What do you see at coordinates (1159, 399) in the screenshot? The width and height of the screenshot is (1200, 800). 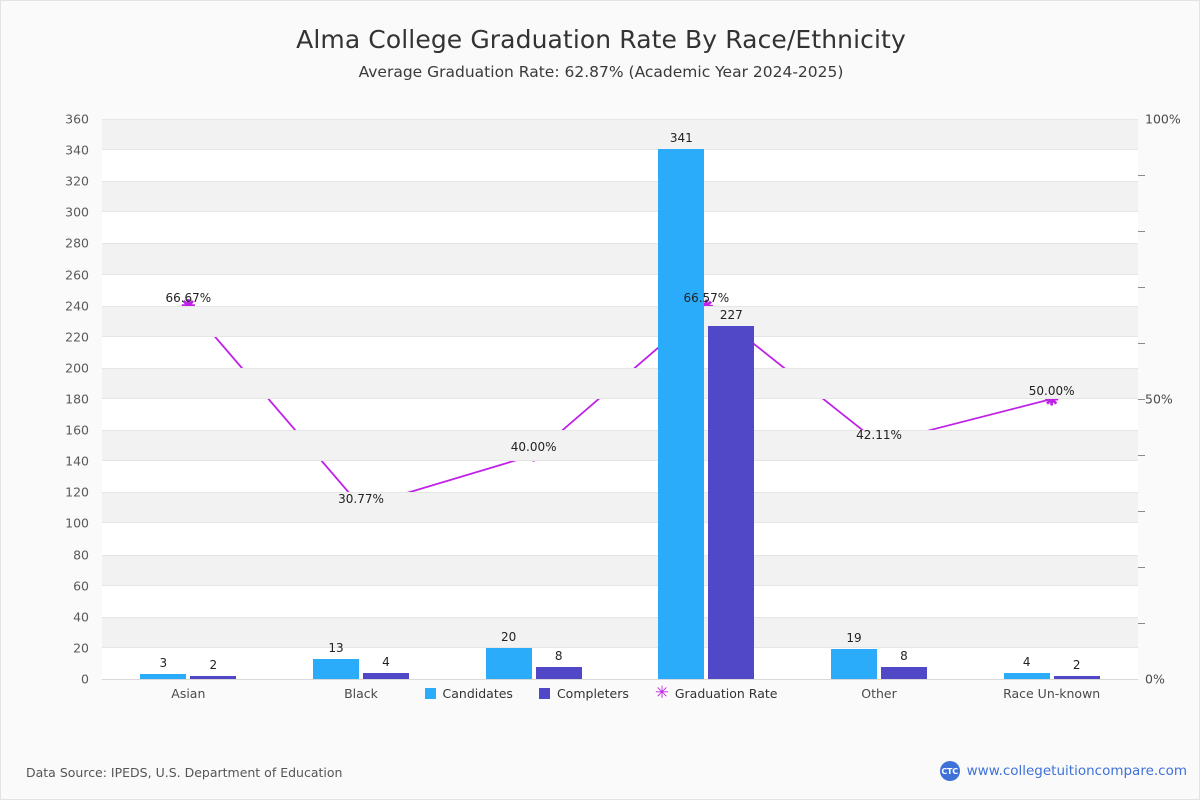 I see `right-axis-tick-label: 50%` at bounding box center [1159, 399].